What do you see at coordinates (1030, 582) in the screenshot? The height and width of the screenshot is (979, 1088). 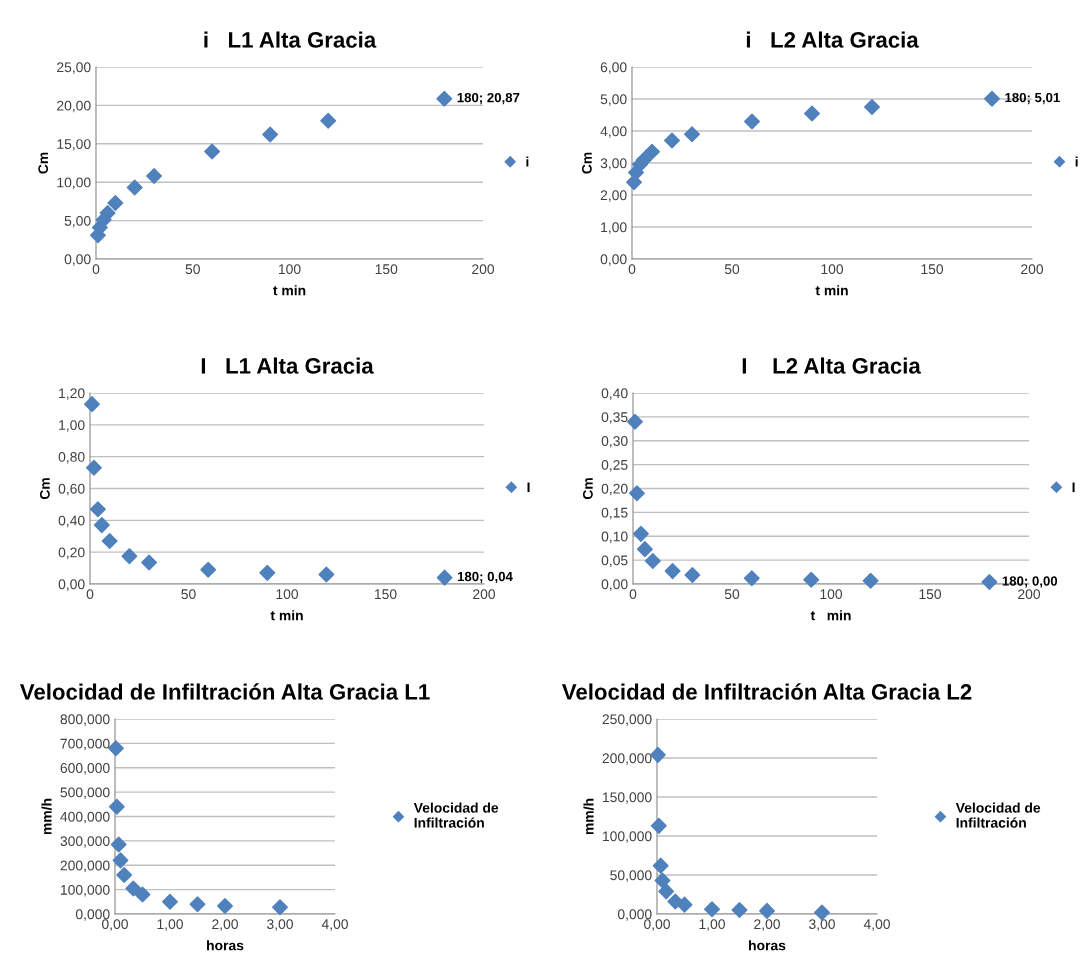 I see `data-label: 180; 0,00` at bounding box center [1030, 582].